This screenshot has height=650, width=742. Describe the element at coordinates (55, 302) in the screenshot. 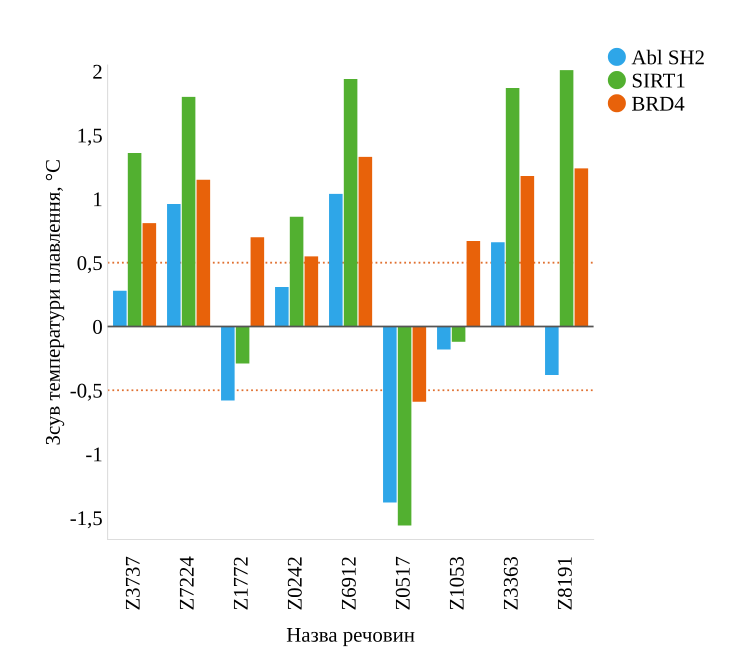

I see `y-axis-title: Зсув температури плавлення, °С` at that location.